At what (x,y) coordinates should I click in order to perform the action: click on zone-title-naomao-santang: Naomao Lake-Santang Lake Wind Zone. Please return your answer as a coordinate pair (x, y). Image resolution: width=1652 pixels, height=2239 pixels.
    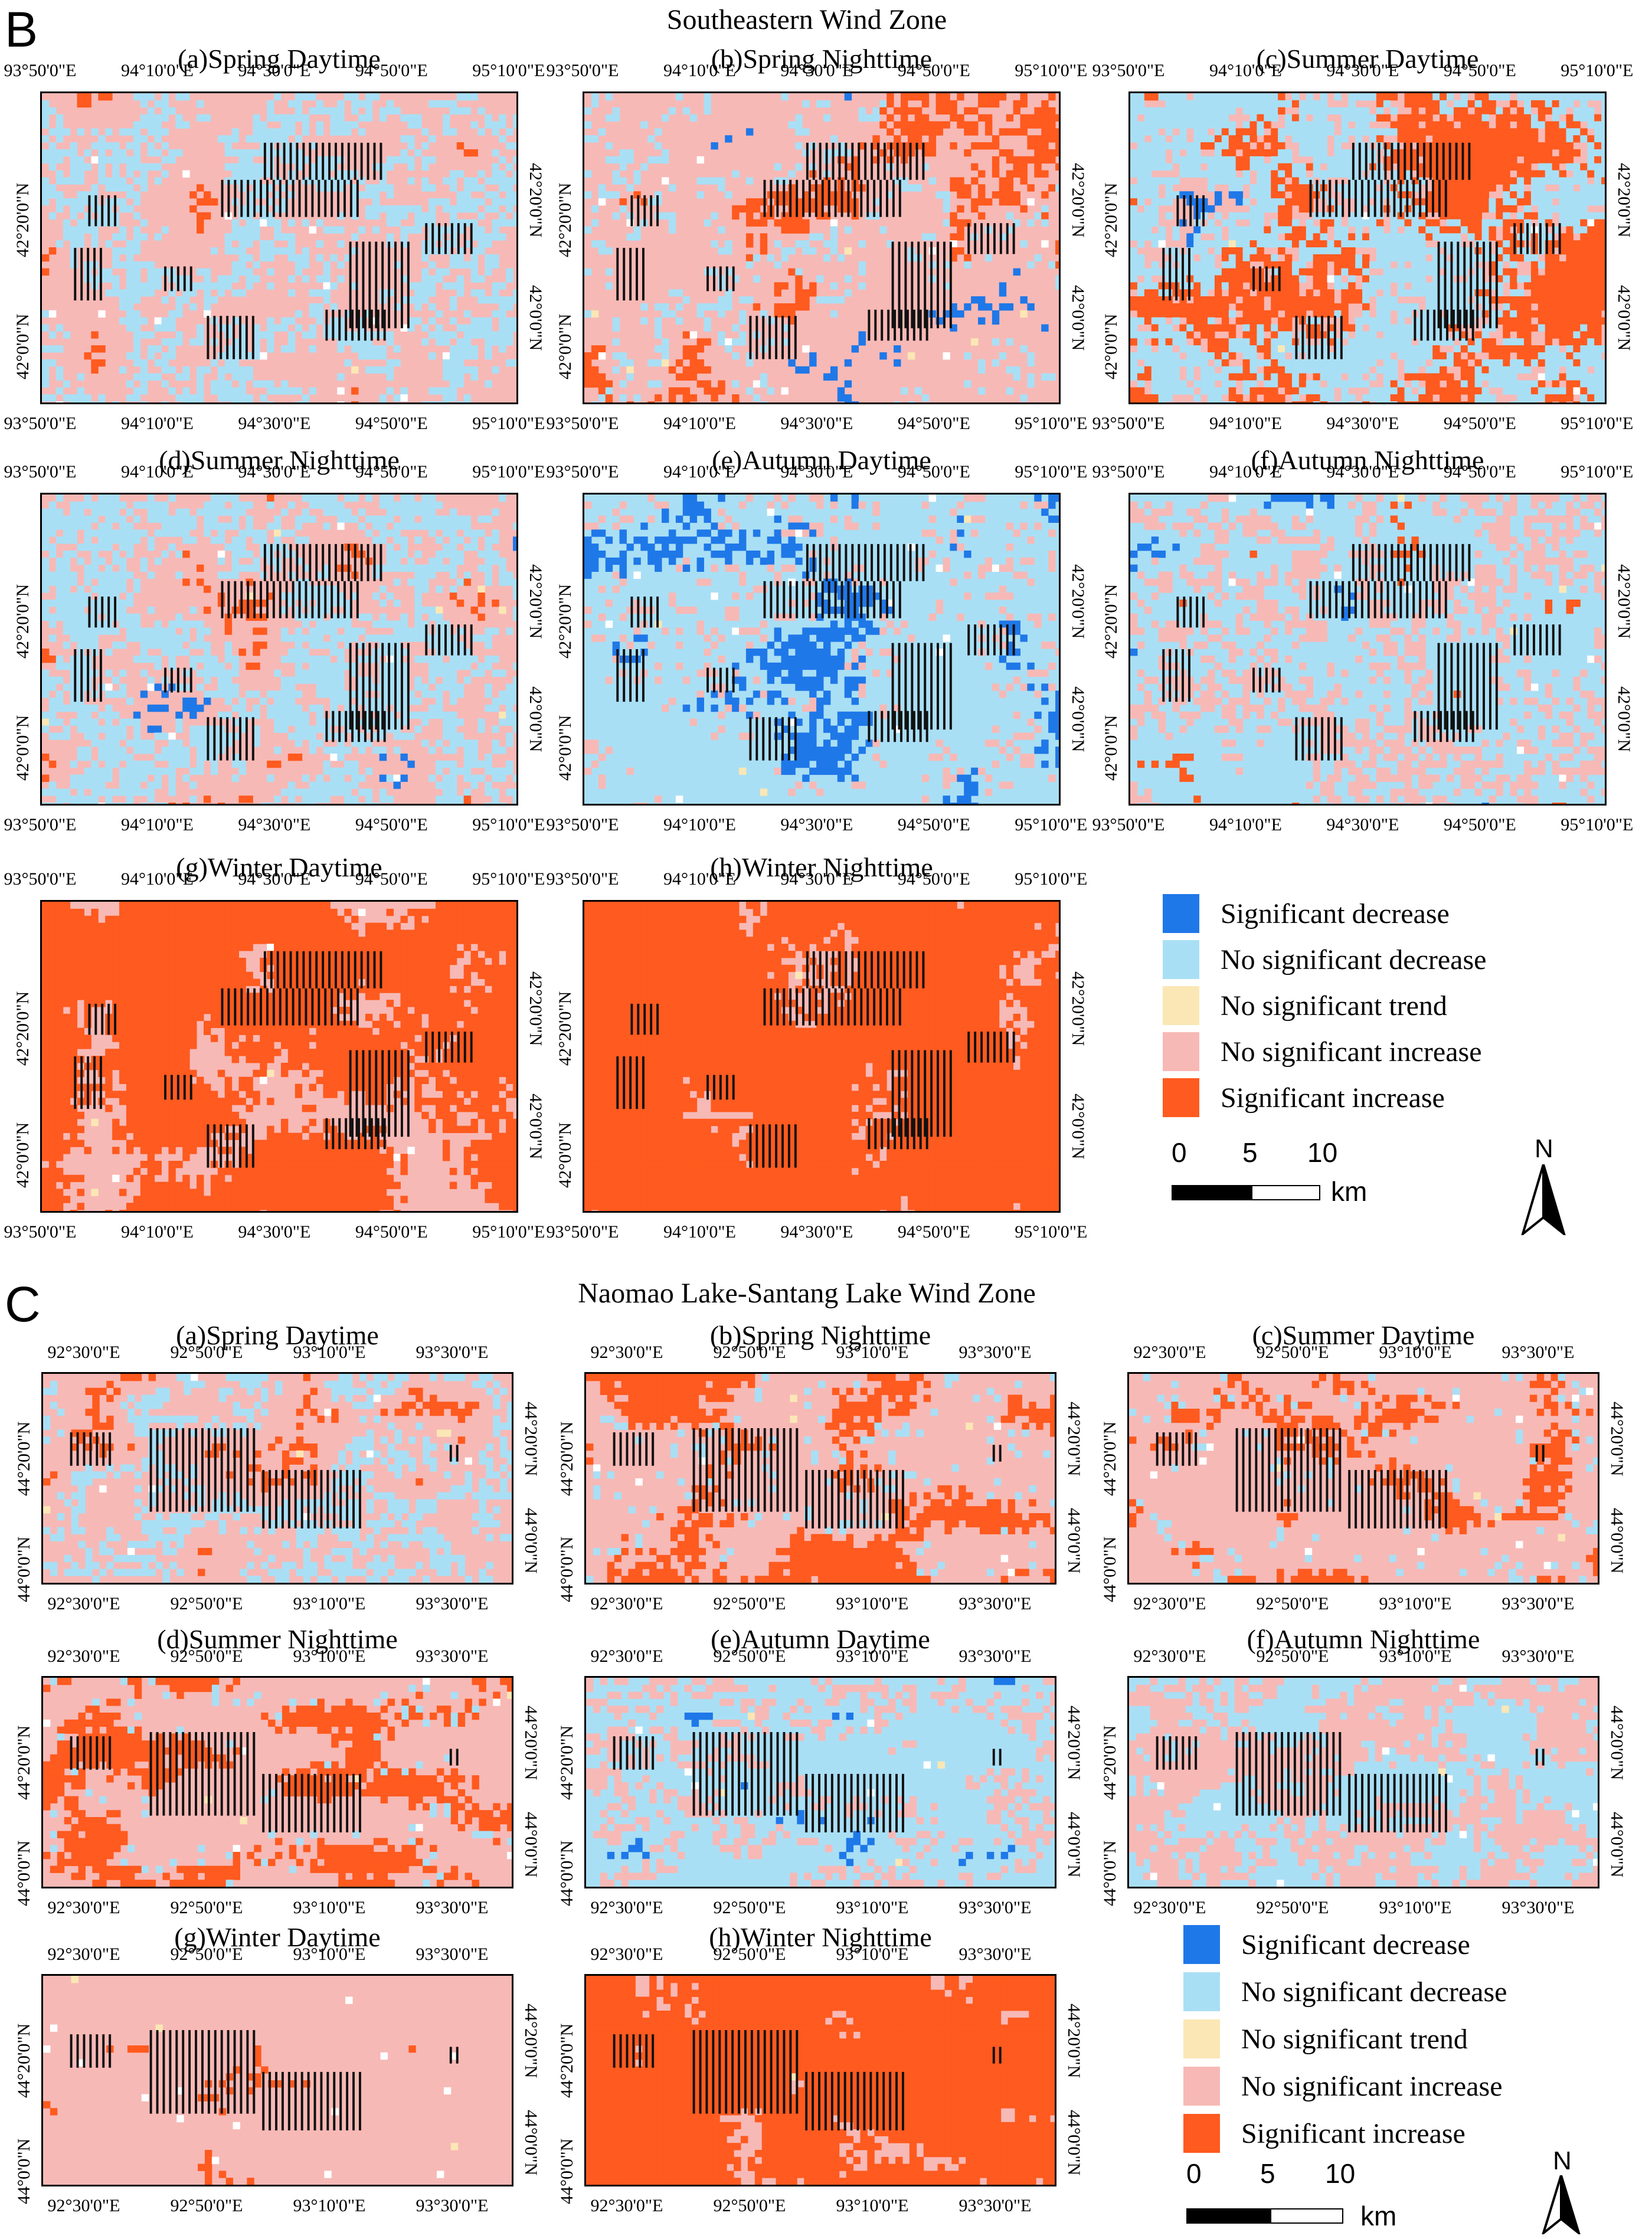
    Looking at the image, I should click on (807, 1293).